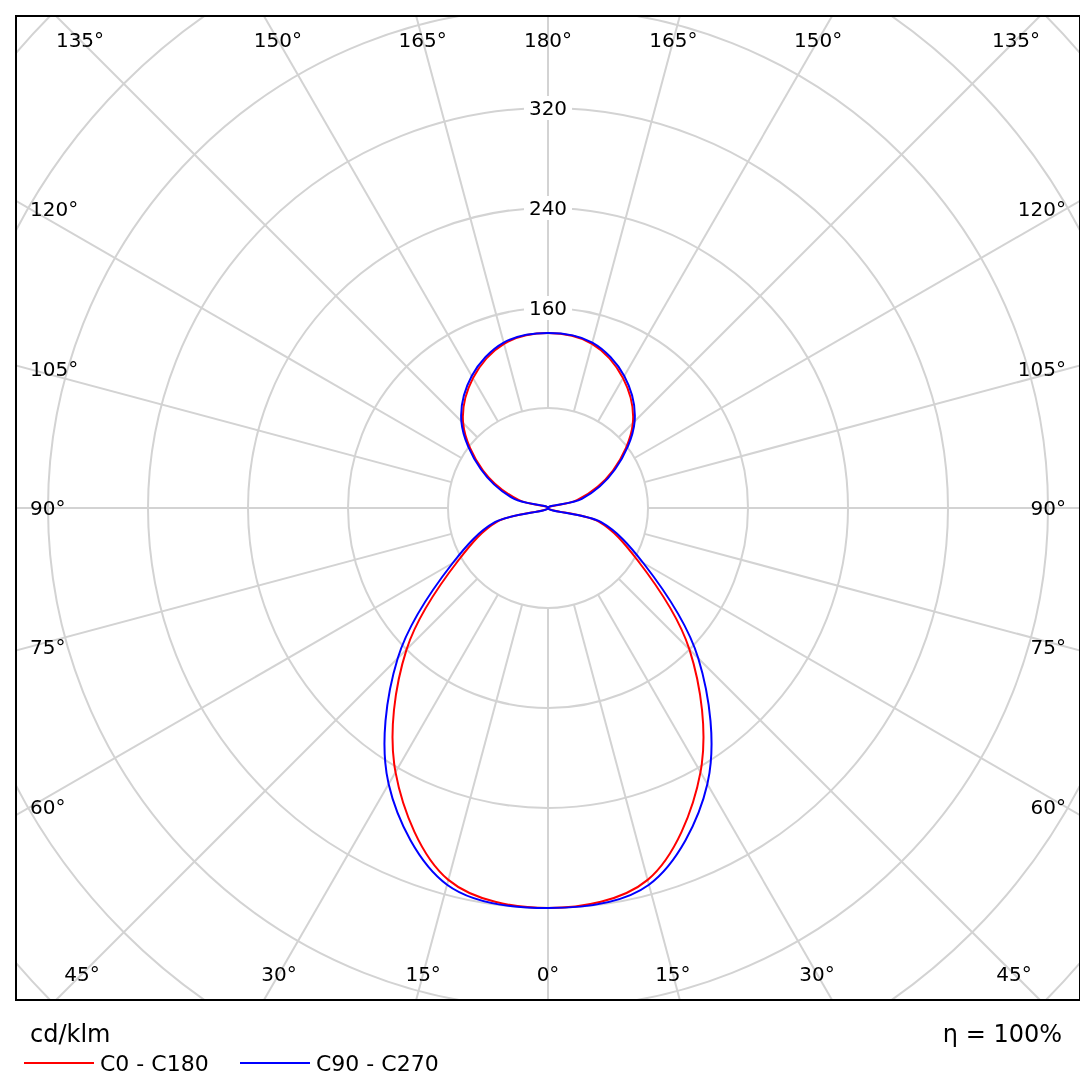 This screenshot has height=1080, width=1080. Describe the element at coordinates (548, 308) in the screenshot. I see `y-tick-label: 160` at that location.